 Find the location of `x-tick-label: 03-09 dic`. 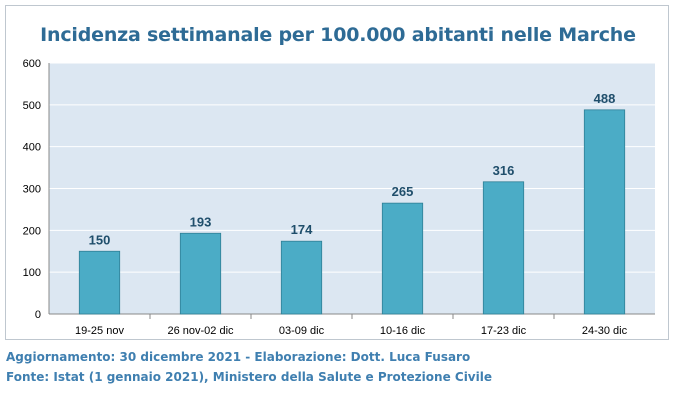

x-tick-label: 03-09 dic is located at coordinates (302, 331).